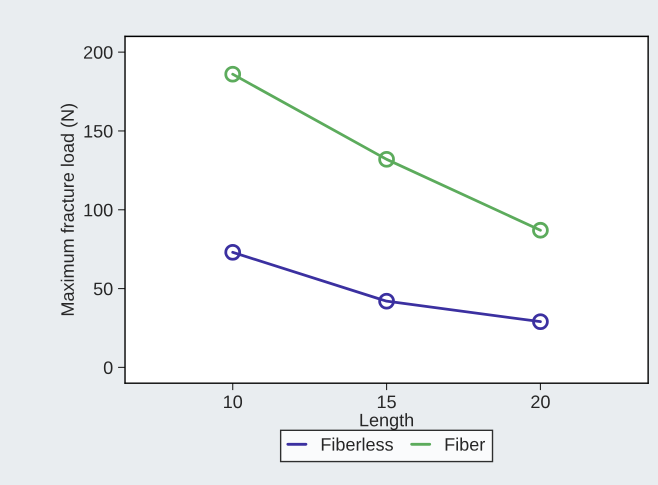 The height and width of the screenshot is (485, 658). I want to click on y-tick-label: 150, so click(98, 131).